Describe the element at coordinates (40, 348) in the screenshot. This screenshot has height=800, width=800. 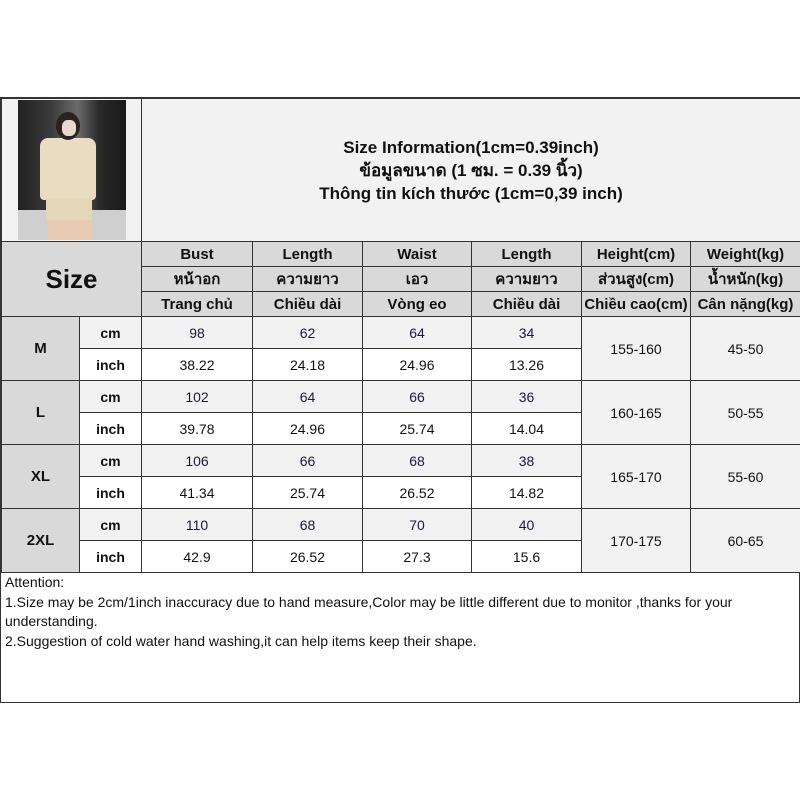
I see `size-label: M` at that location.